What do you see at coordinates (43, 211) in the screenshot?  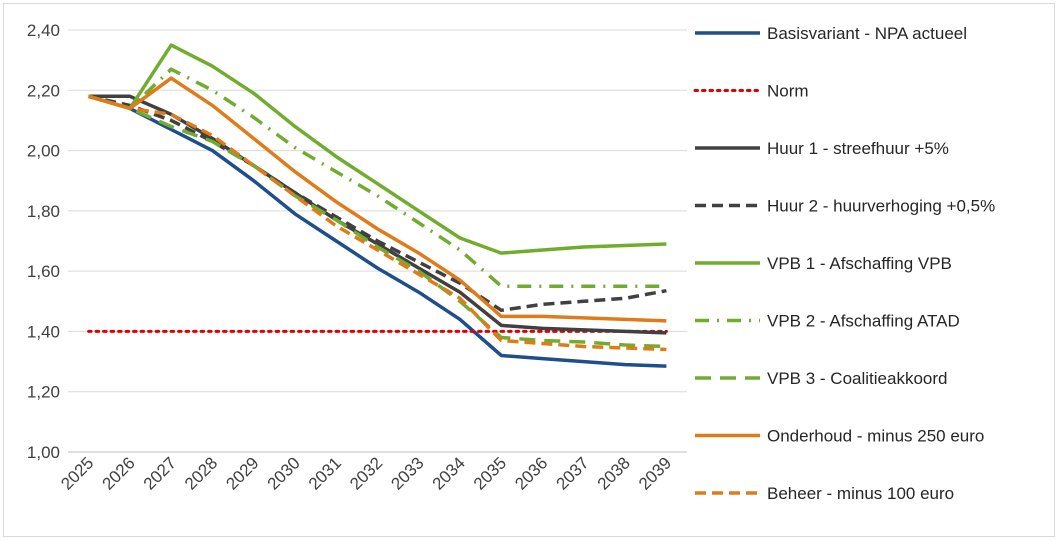 I see `y-tick-label: 1,80` at bounding box center [43, 211].